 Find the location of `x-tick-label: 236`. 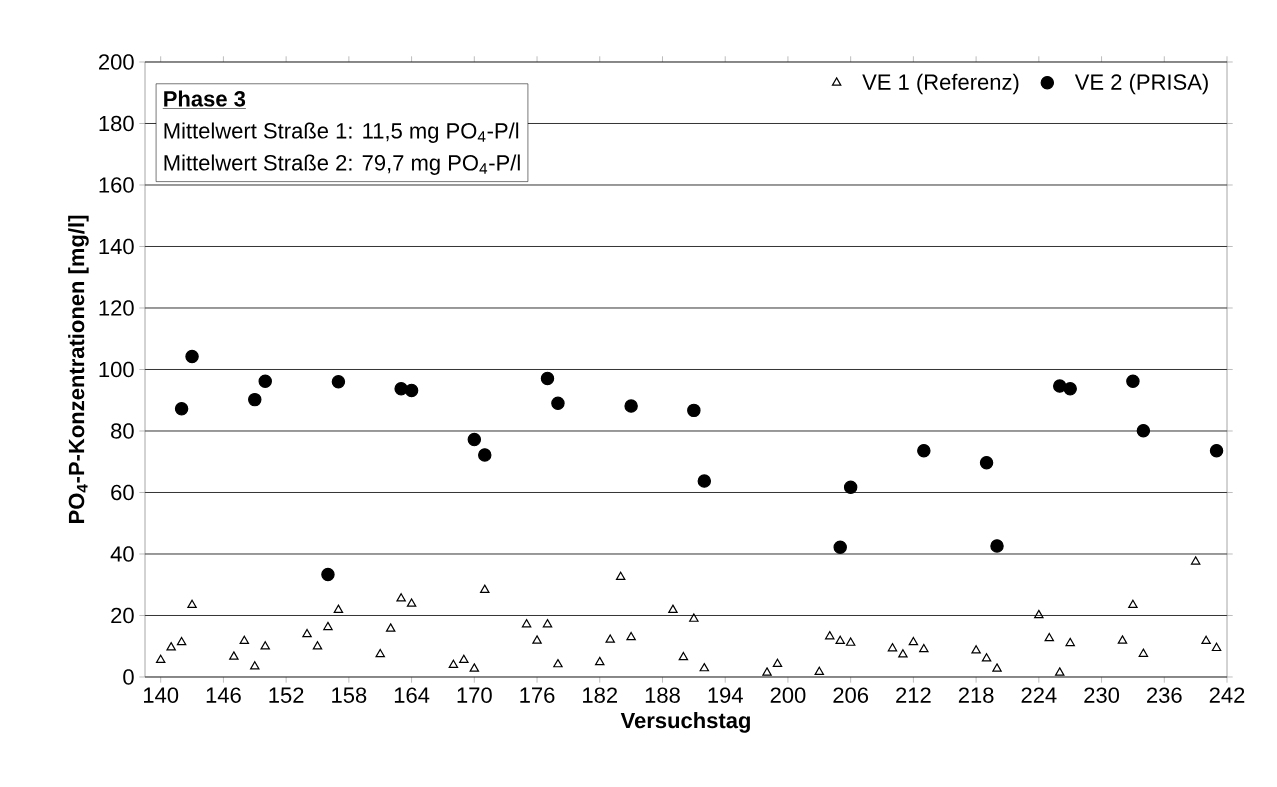

x-tick-label: 236 is located at coordinates (1164, 695).